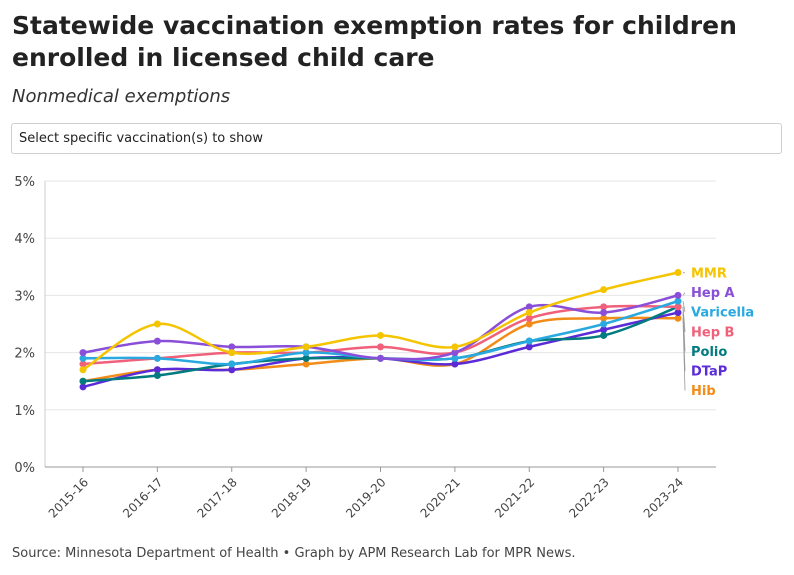 This screenshot has height=575, width=794. Describe the element at coordinates (703, 391) in the screenshot. I see `series-label-hib: Hib` at that location.